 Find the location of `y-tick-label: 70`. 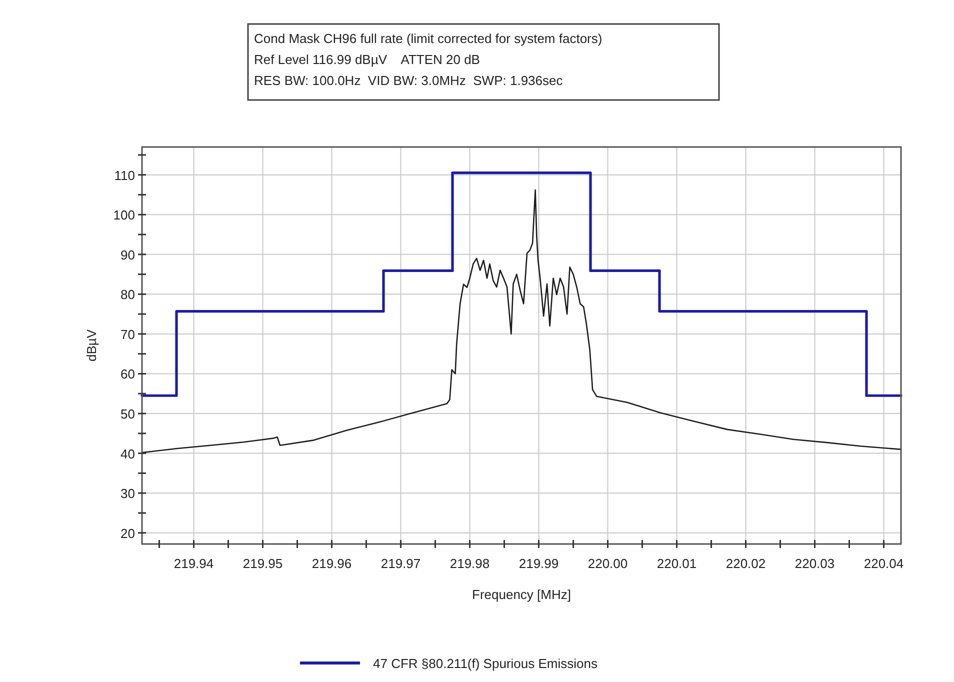

y-tick-label: 70 is located at coordinates (127, 334).